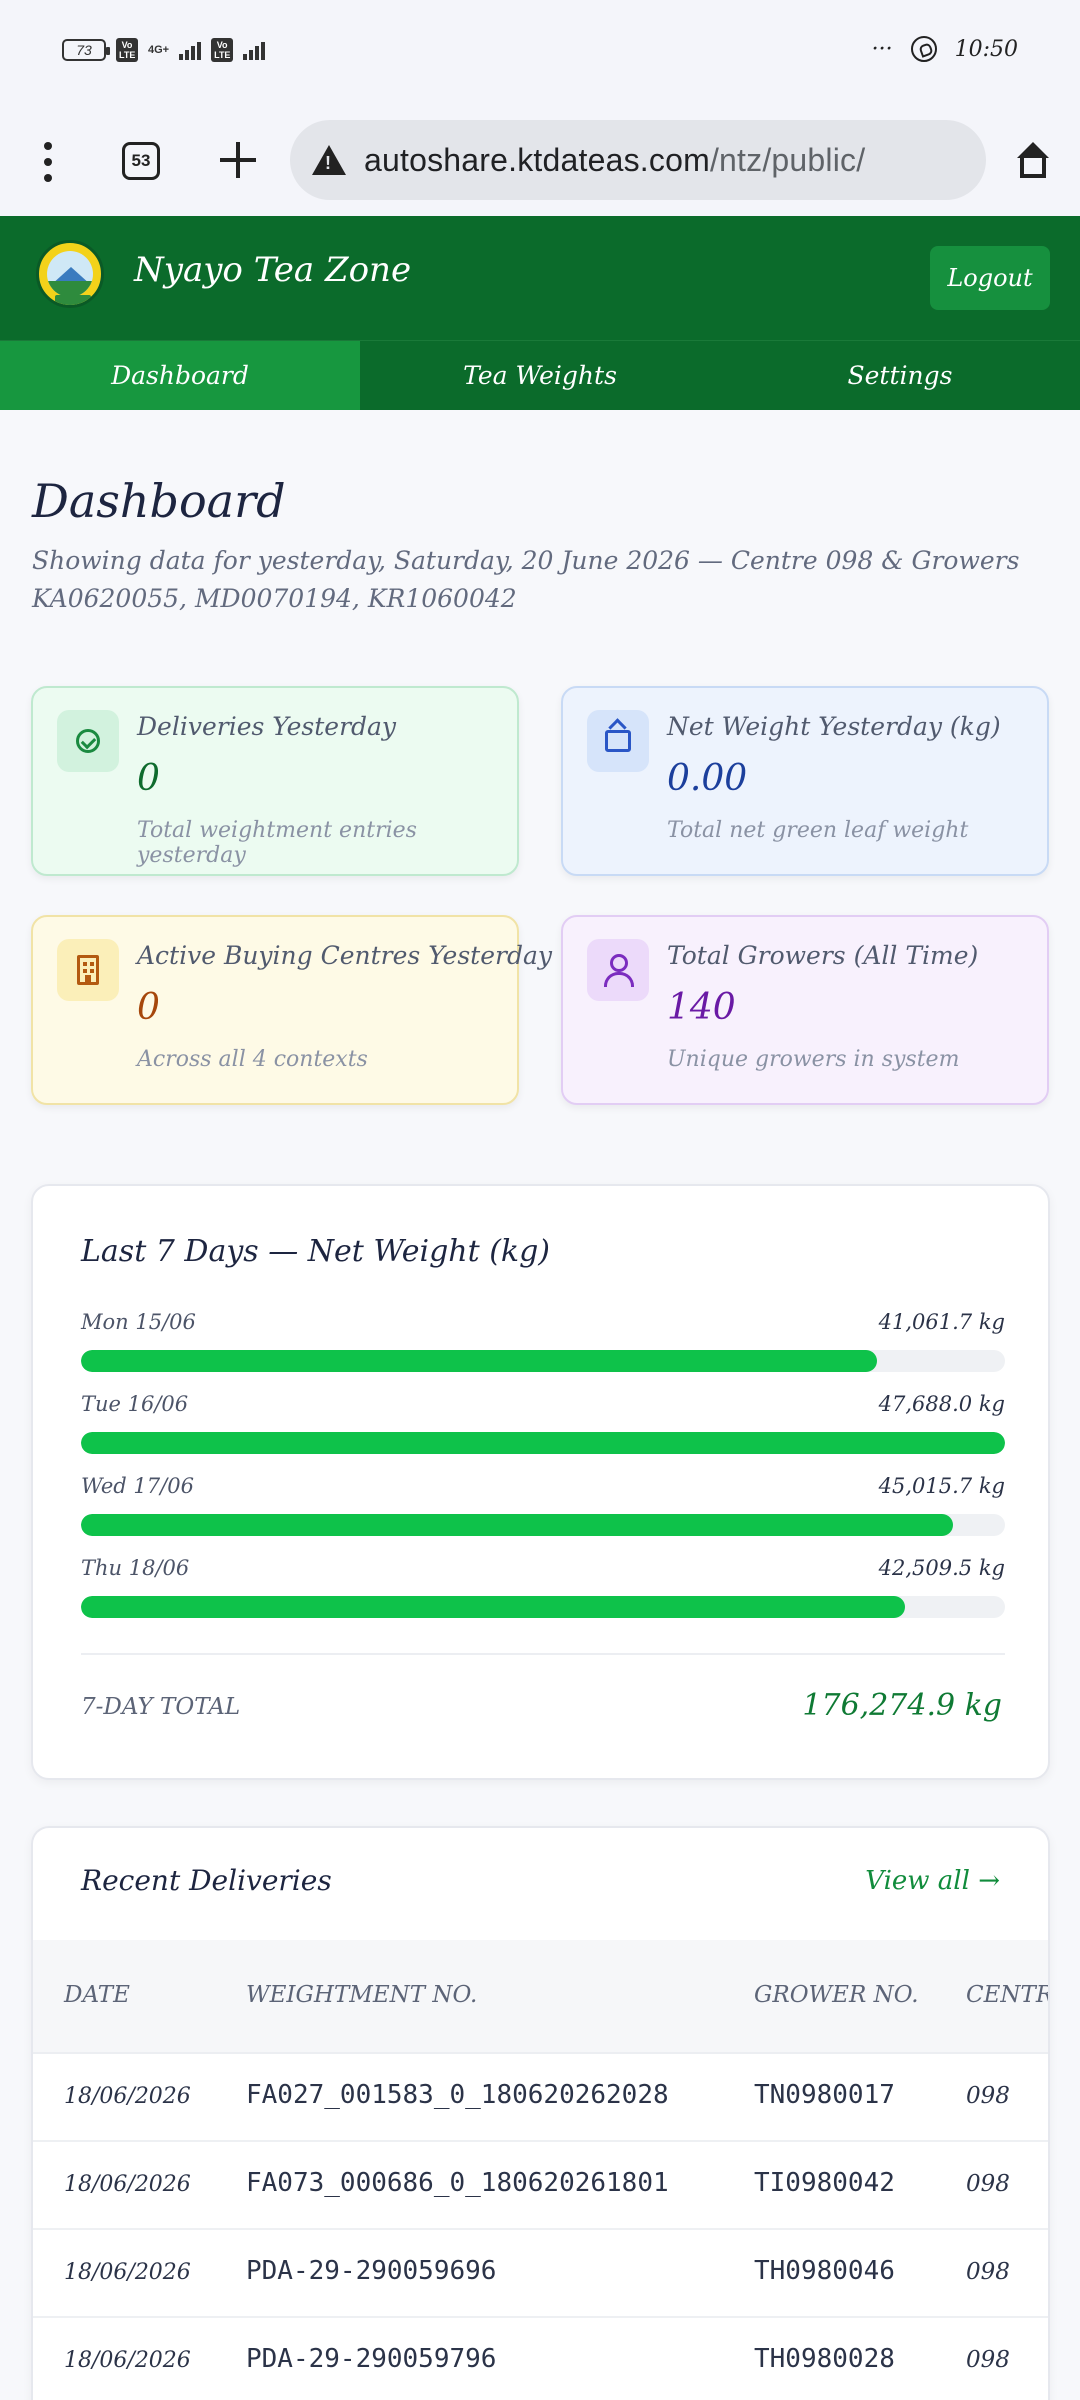  I want to click on more-notifications-icon: ···, so click(882, 49).